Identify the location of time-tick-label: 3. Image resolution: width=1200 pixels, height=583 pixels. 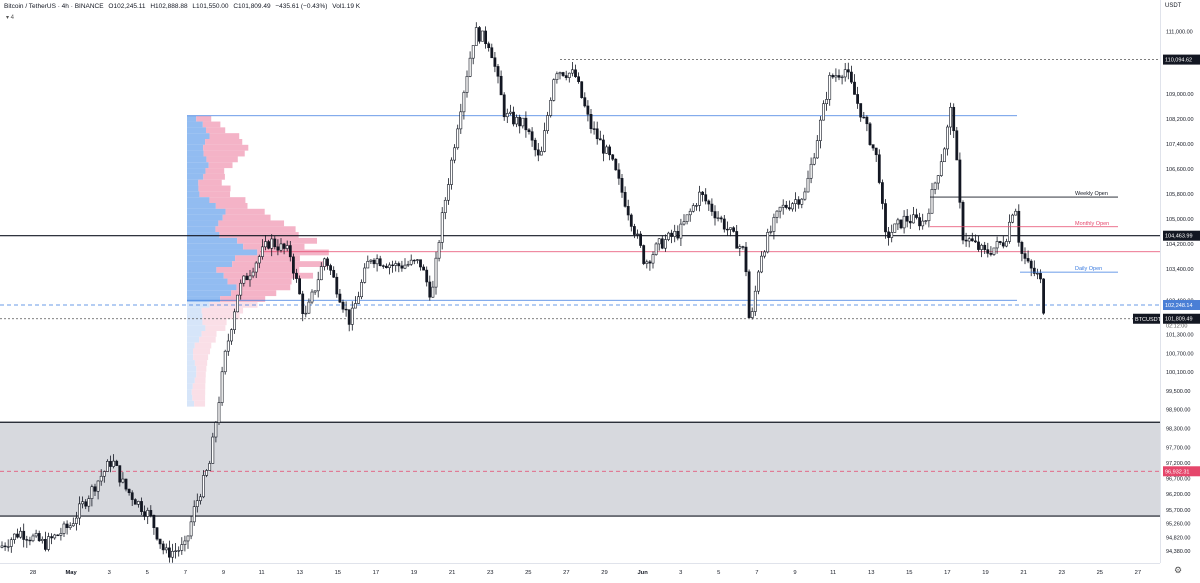
(680, 573).